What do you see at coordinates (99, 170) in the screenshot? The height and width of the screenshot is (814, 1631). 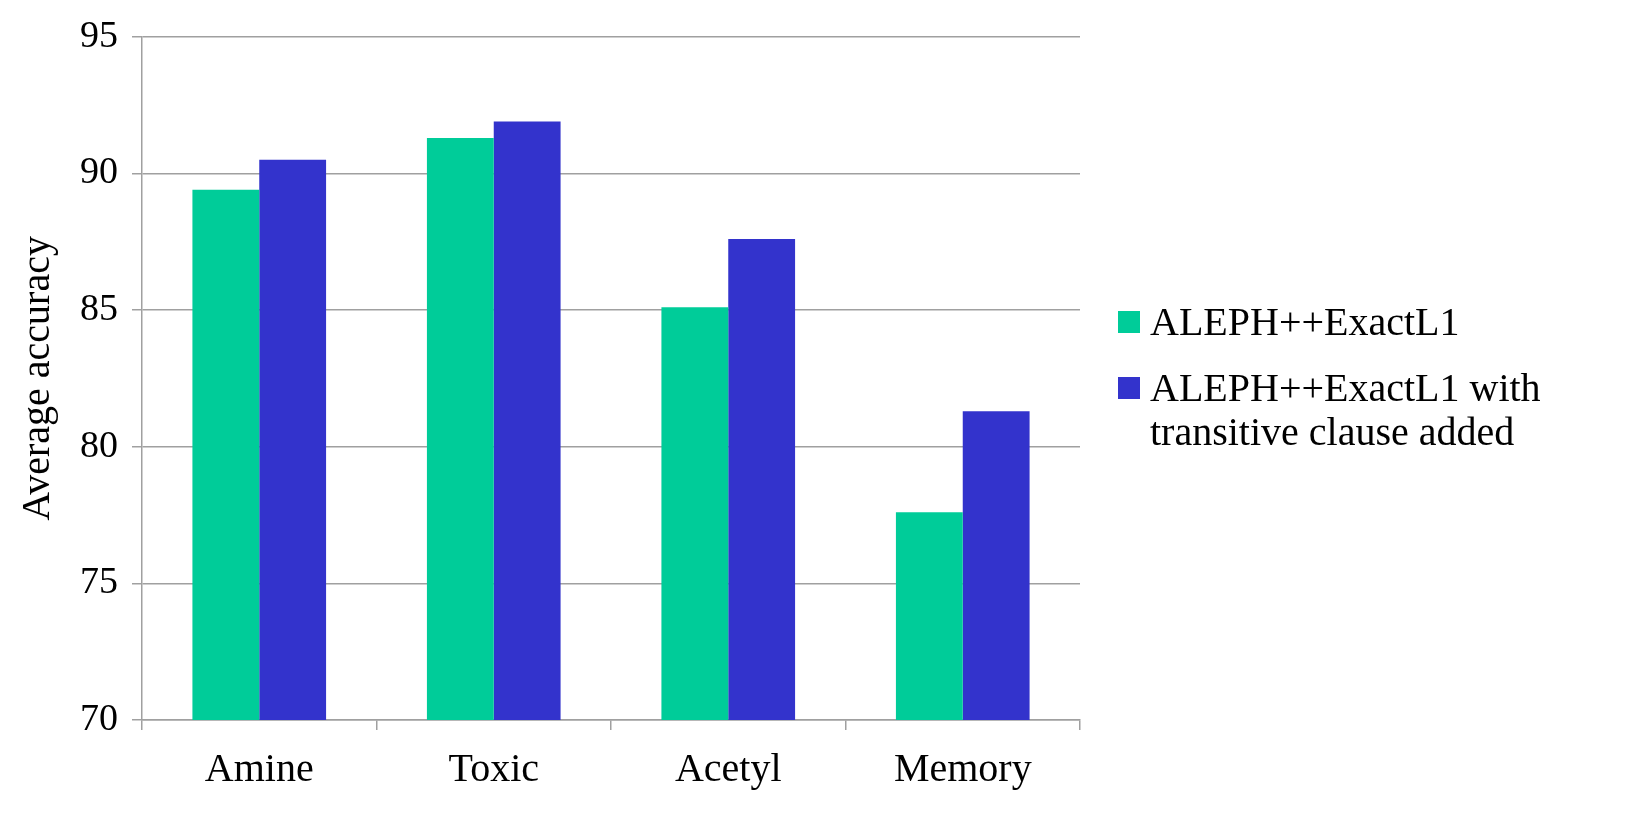 I see `y-tick-label: 90` at bounding box center [99, 170].